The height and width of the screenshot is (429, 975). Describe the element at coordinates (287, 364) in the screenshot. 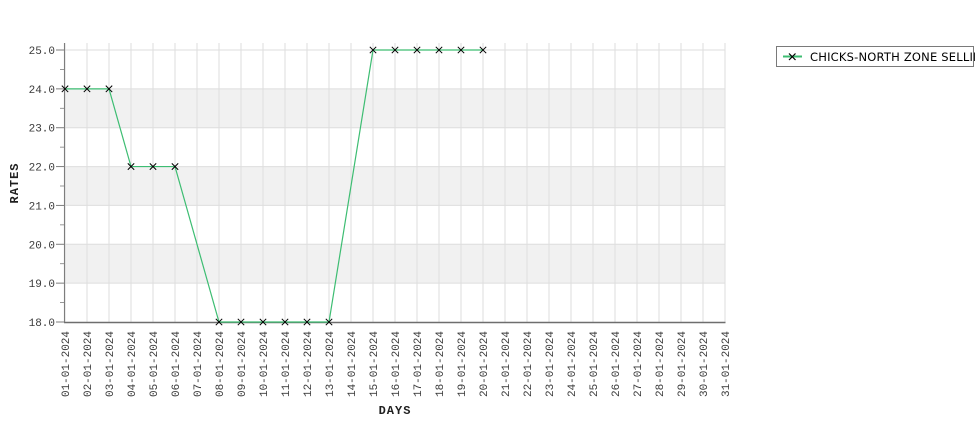

I see `x-tick-label: 11-01-2024` at that location.